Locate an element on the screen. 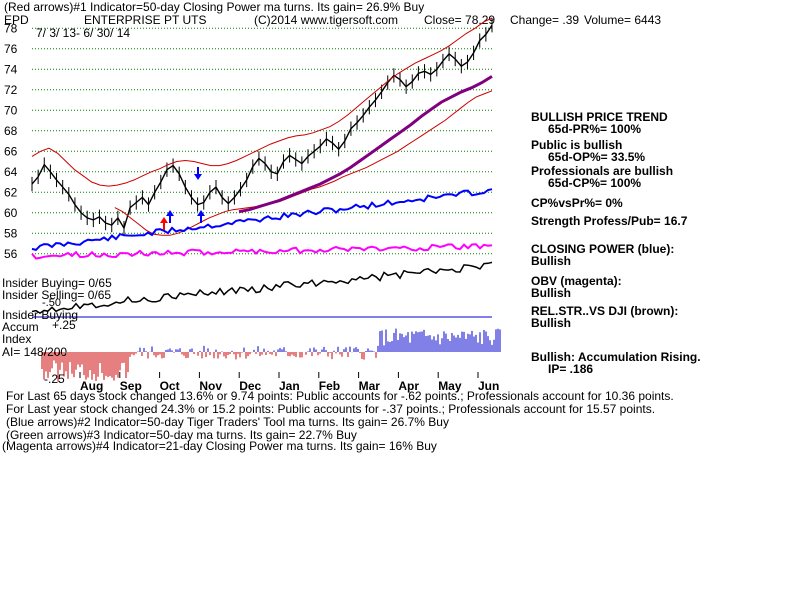 The height and width of the screenshot is (600, 800). x-tick-label: Jun is located at coordinates (488, 386).